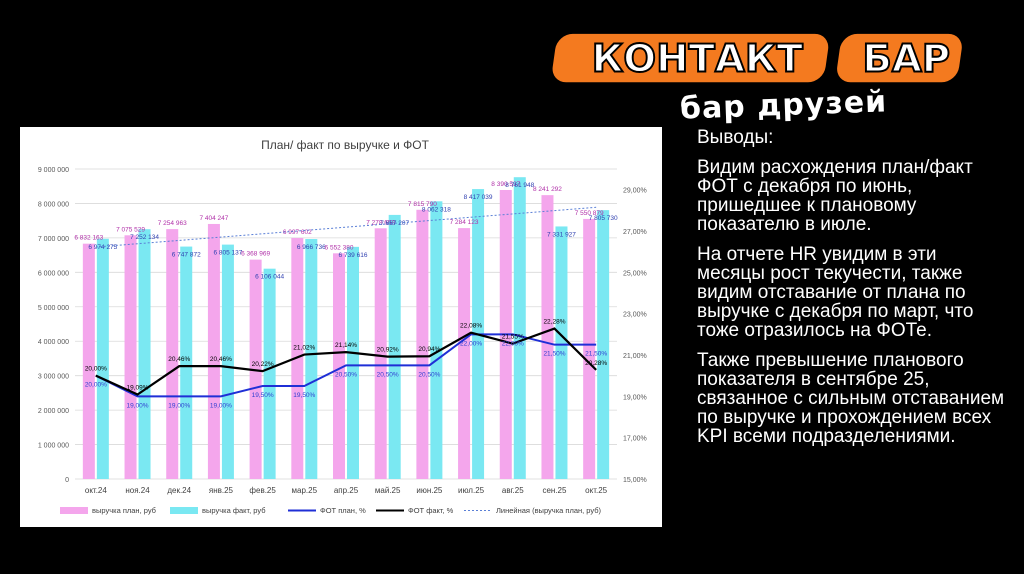 This screenshot has height=574, width=1024. I want to click on logo-wordmark: КОНТАКТ БАР, so click(757, 58).